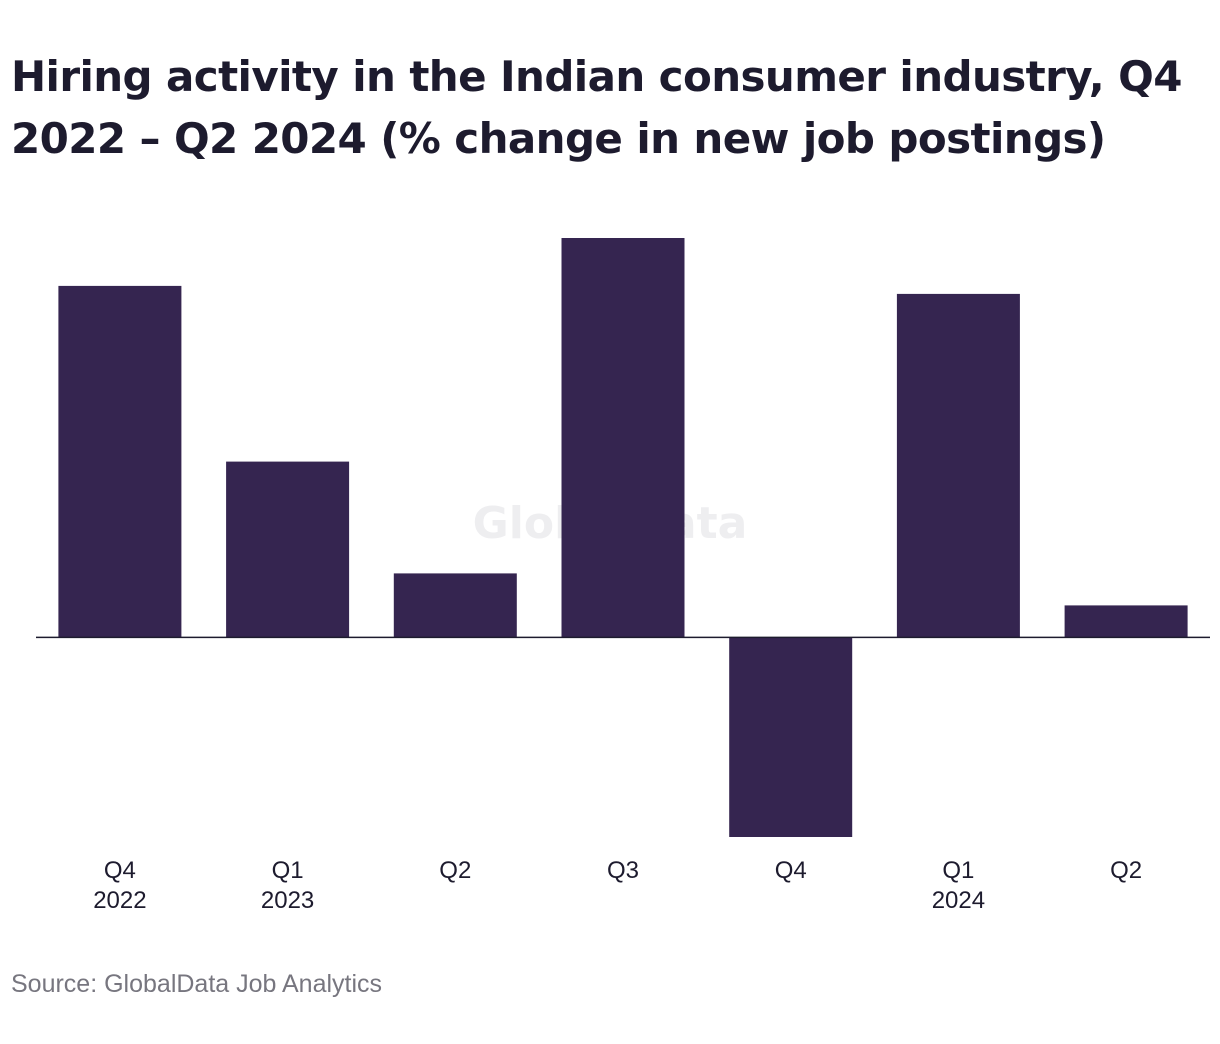  I want to click on x-tick-label-1: Q4, so click(120, 870).